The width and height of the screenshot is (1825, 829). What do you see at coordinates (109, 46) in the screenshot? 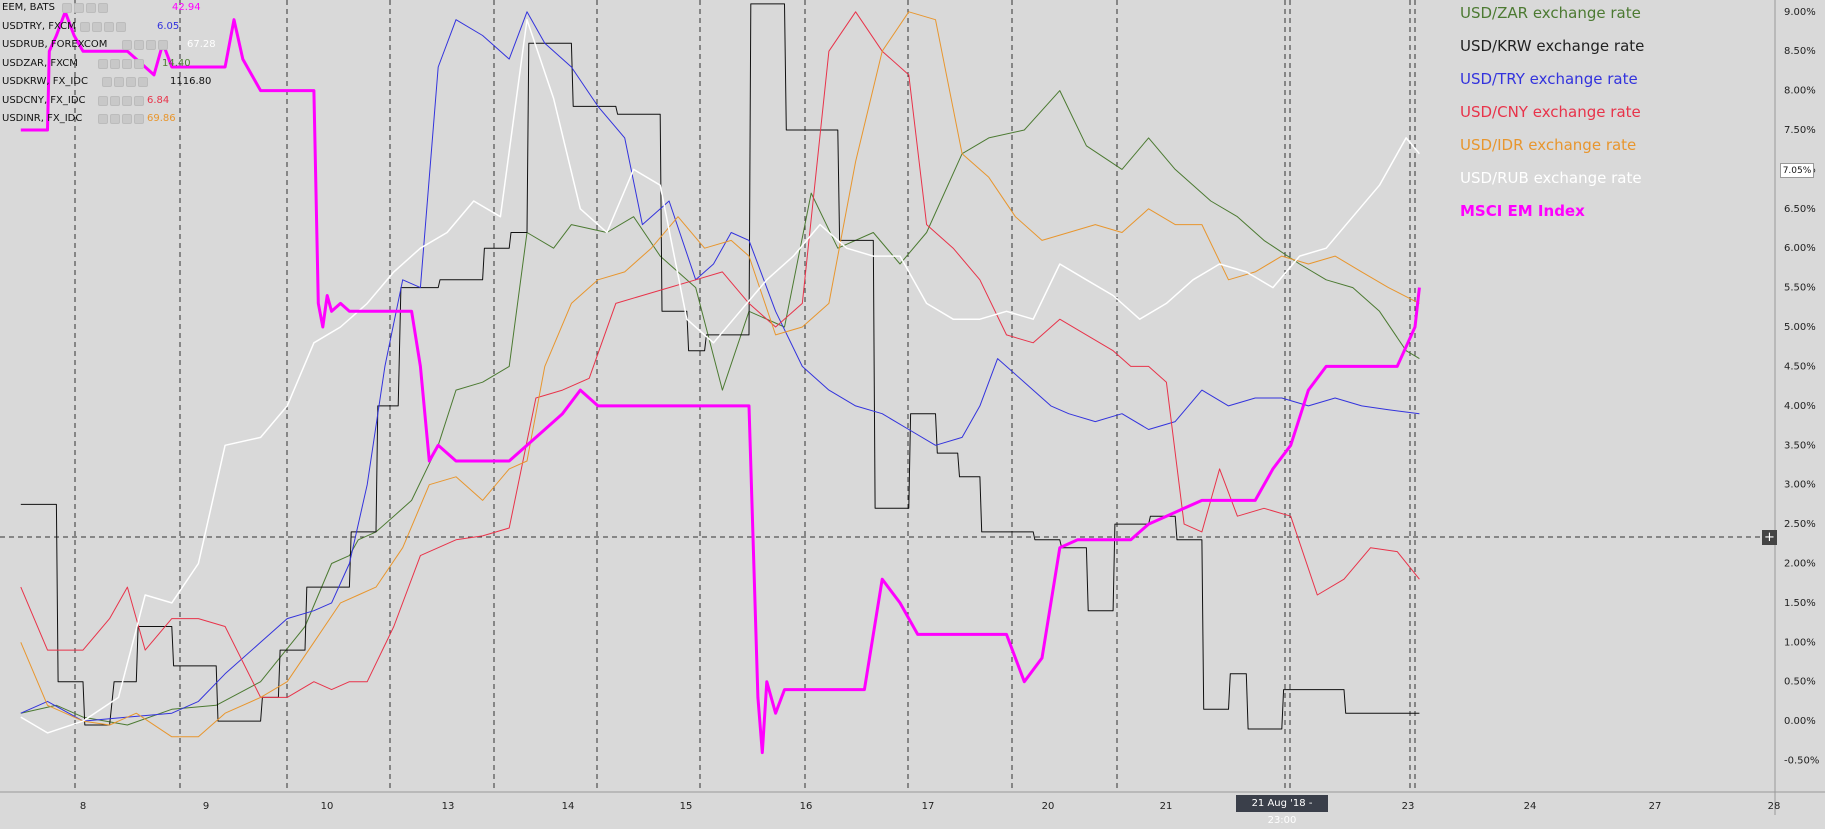
I see `symbol-row: USDRUB, FOREXCOM 67.28` at bounding box center [109, 46].